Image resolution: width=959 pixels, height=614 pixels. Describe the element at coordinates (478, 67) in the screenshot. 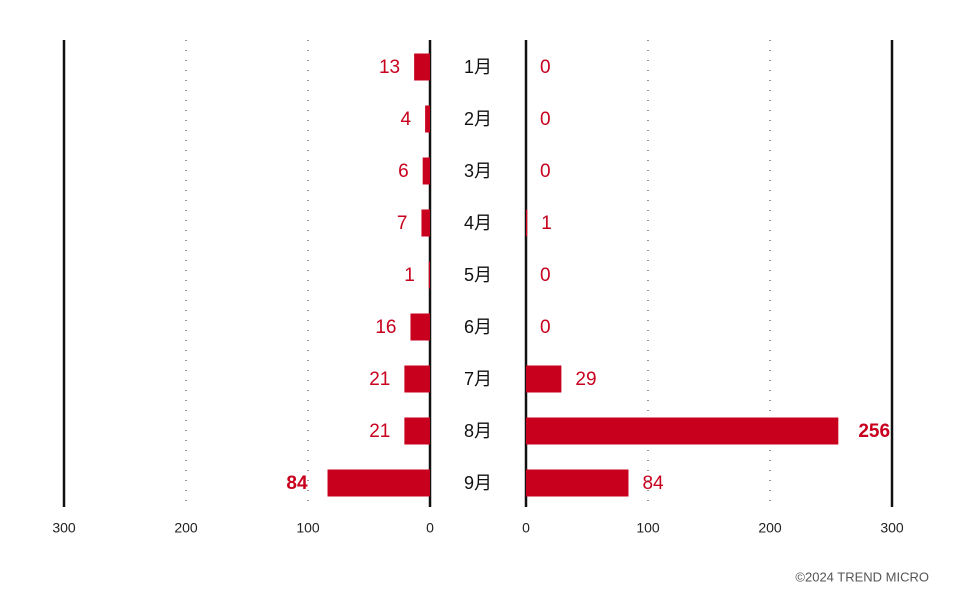

I see `category-label: 1月` at that location.